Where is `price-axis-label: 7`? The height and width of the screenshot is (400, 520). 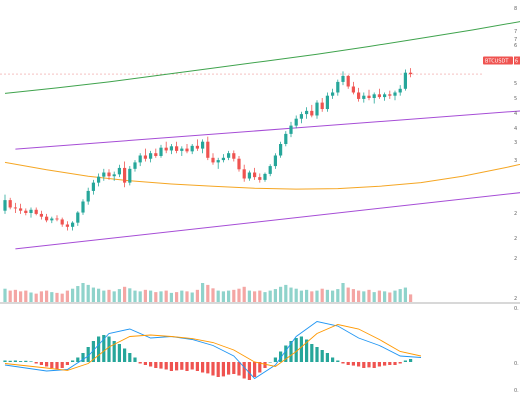 price-axis-label: 7 is located at coordinates (515, 40).